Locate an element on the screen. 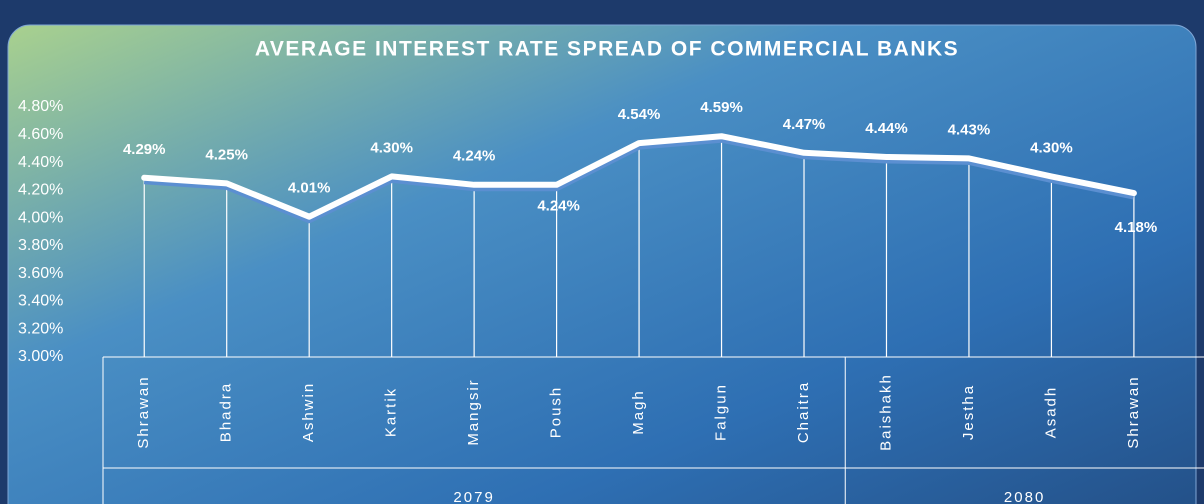 This screenshot has height=504, width=1204. y-tick-label: 3.60% is located at coordinates (40, 273).